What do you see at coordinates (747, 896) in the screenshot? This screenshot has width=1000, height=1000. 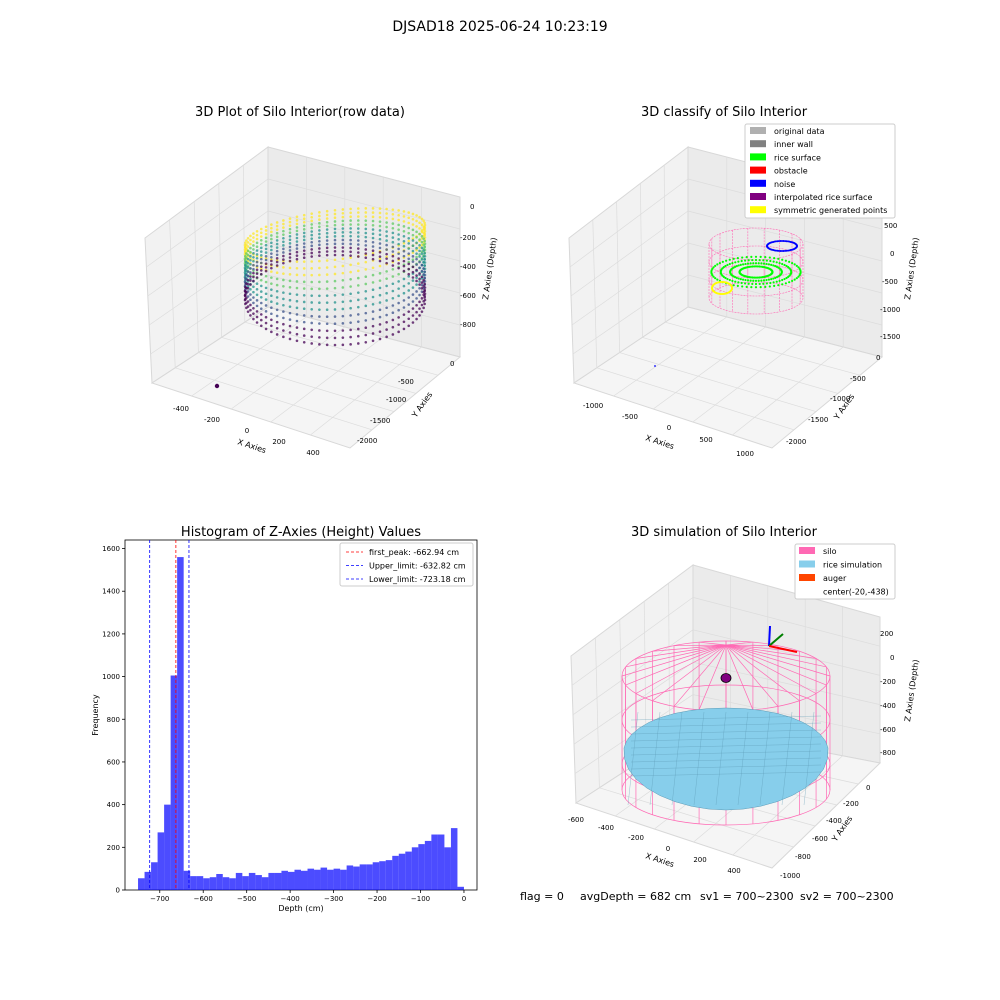 I see `footer-sv1: sv1 = 700~2300` at bounding box center [747, 896].